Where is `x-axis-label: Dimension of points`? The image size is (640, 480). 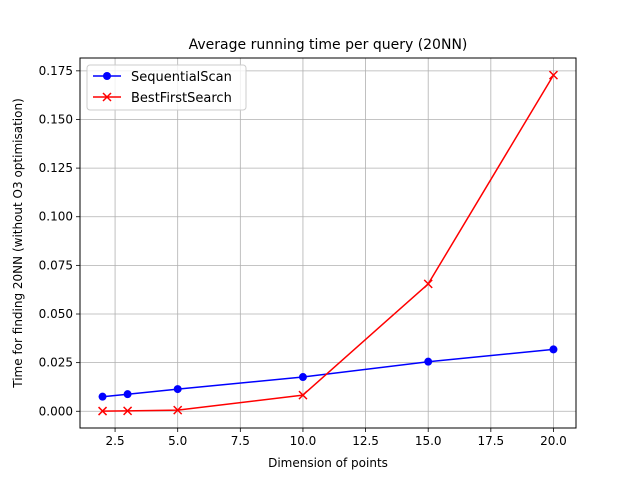 x-axis-label: Dimension of points is located at coordinates (328, 463).